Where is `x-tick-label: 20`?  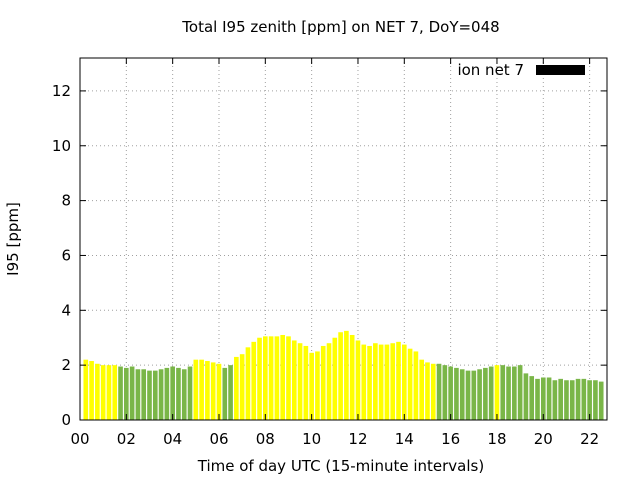
x-tick-label: 20 is located at coordinates (543, 439).